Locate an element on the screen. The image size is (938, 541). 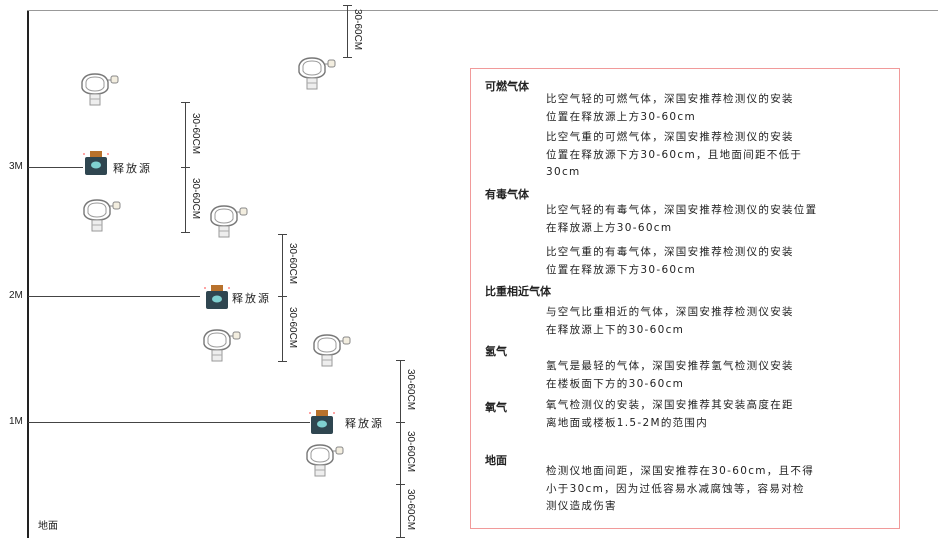
level-label-3m: 3M is located at coordinates (16, 166).